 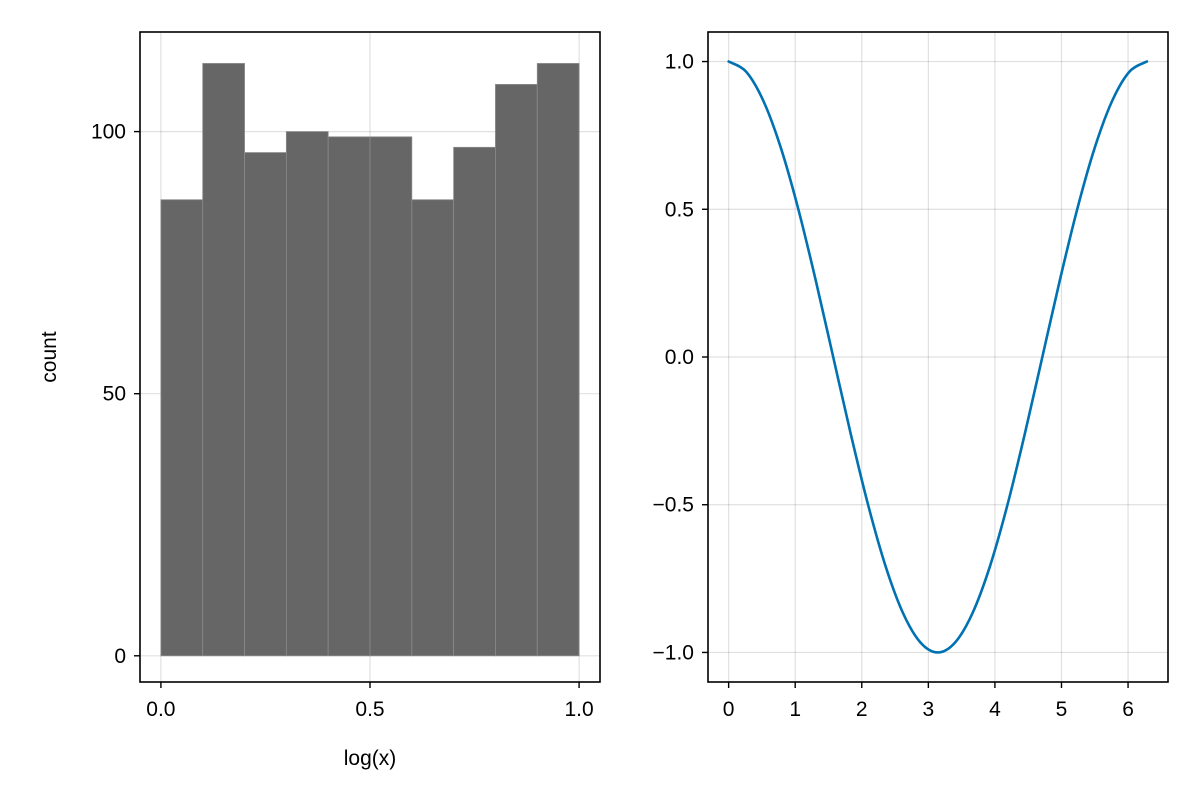 What do you see at coordinates (49, 357) in the screenshot?
I see `histogram-y-axis-title: count` at bounding box center [49, 357].